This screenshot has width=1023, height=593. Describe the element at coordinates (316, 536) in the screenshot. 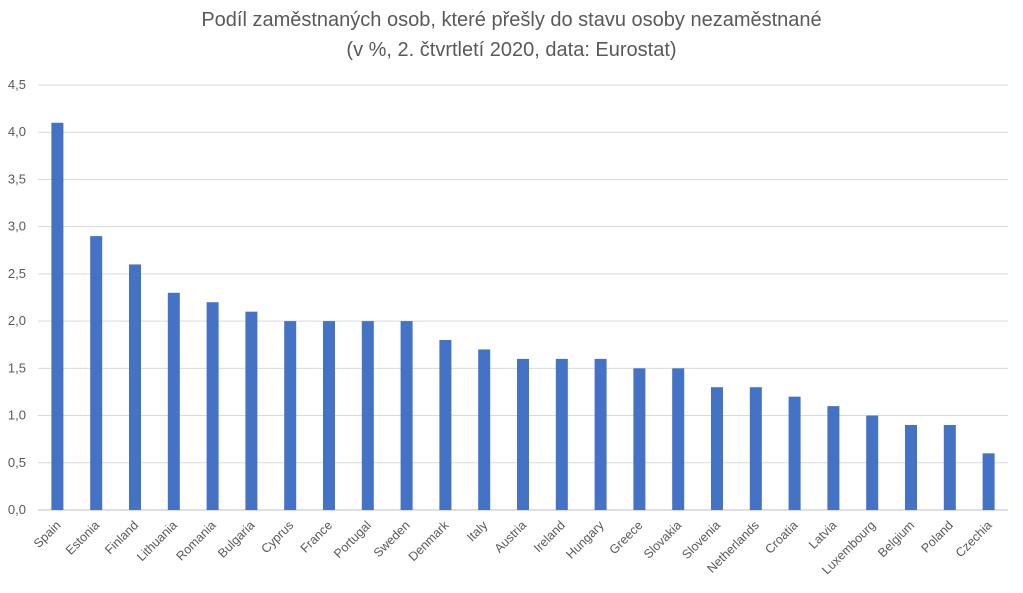

I see `x-tick-label: France` at that location.